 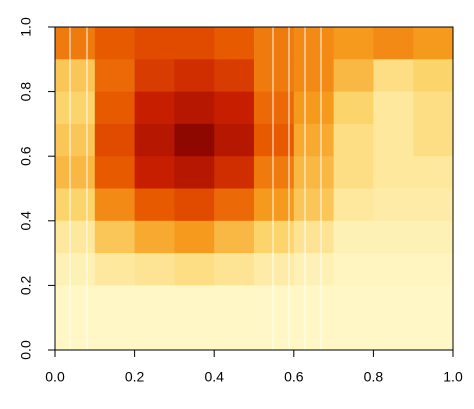 What do you see at coordinates (26, 27) in the screenshot?
I see `y-tick-label: 1.0` at bounding box center [26, 27].